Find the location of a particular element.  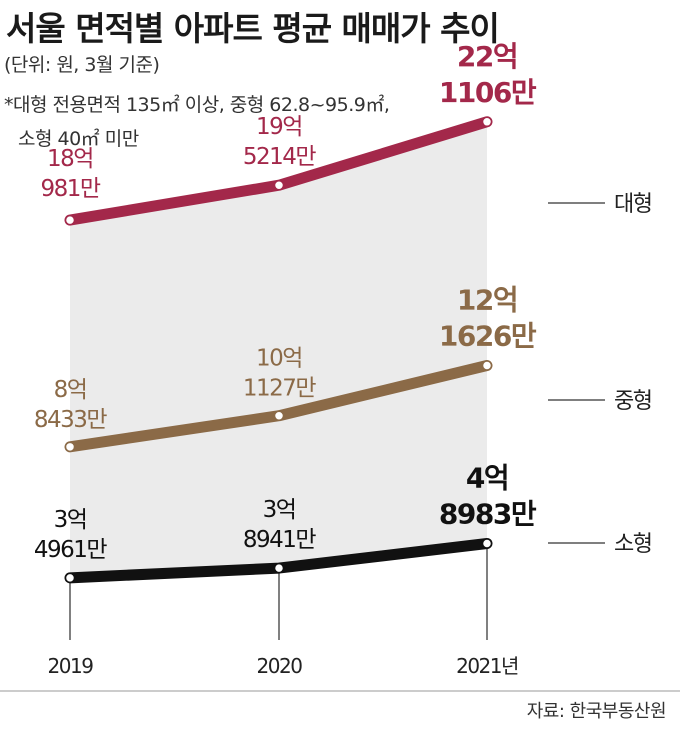

chart-title: 서울 면적별 아파트 평균 매매가 추이 is located at coordinates (253, 28).